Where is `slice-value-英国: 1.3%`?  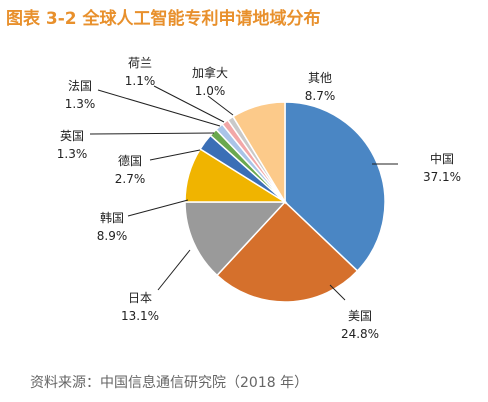 slice-value-英国: 1.3% is located at coordinates (72, 154).